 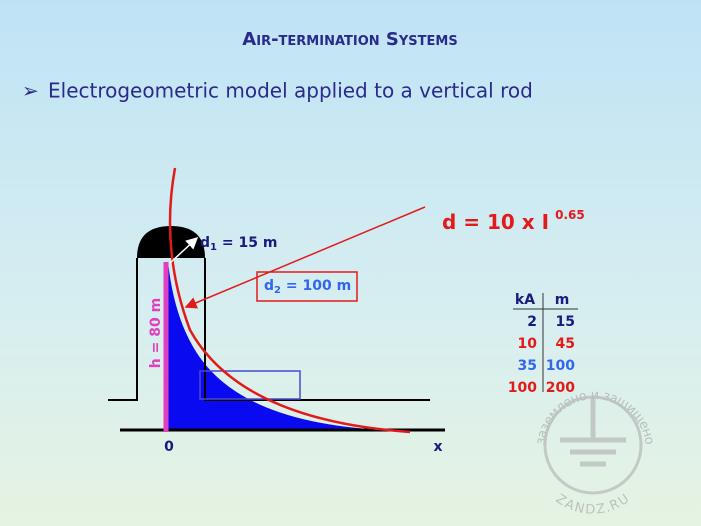 What do you see at coordinates (528, 344) in the screenshot?
I see `table-cell: 10` at bounding box center [528, 344].